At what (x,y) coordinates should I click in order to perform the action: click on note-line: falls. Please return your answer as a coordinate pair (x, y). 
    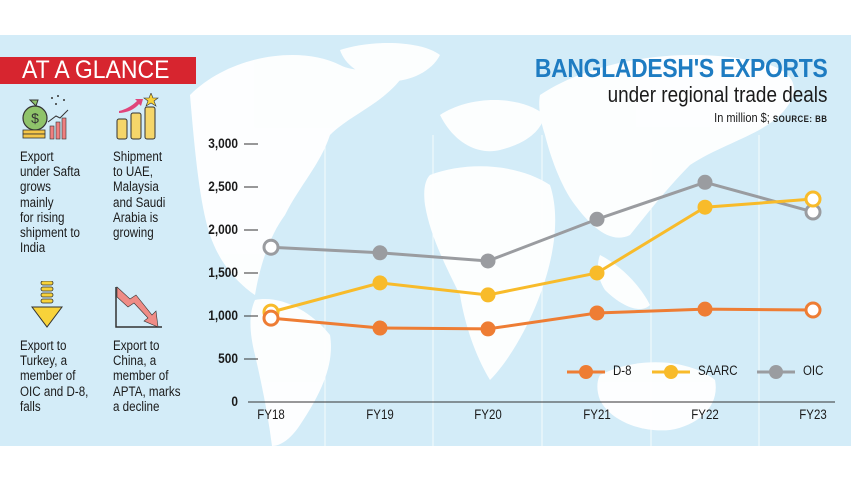
    Looking at the image, I should click on (30, 406).